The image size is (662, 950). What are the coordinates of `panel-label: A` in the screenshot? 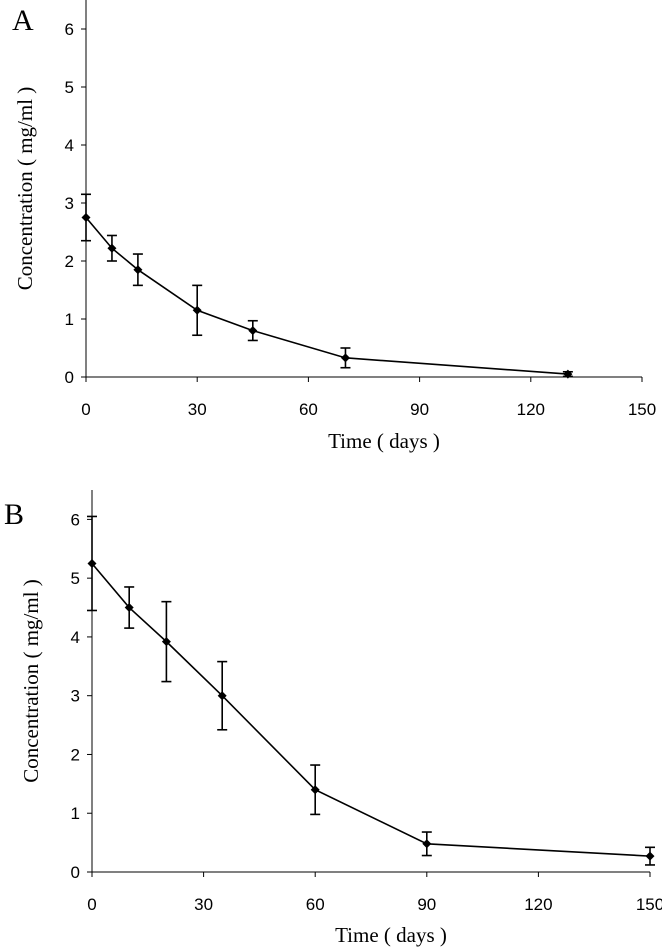 It's located at (23, 20).